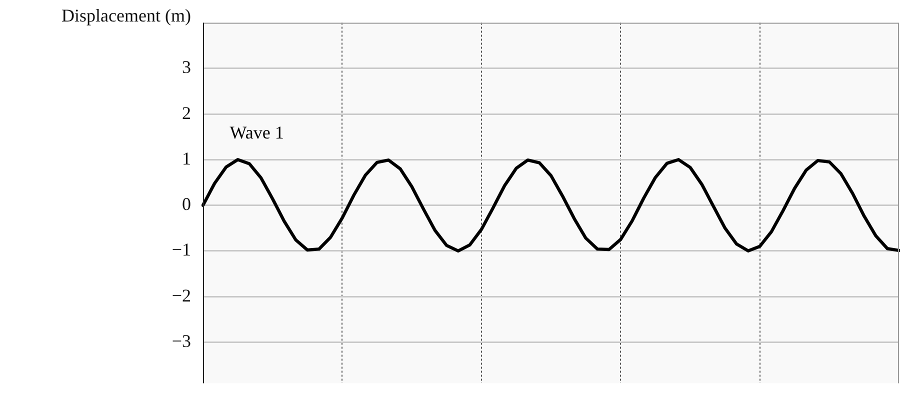  I want to click on series-label: Wave 1, so click(257, 132).